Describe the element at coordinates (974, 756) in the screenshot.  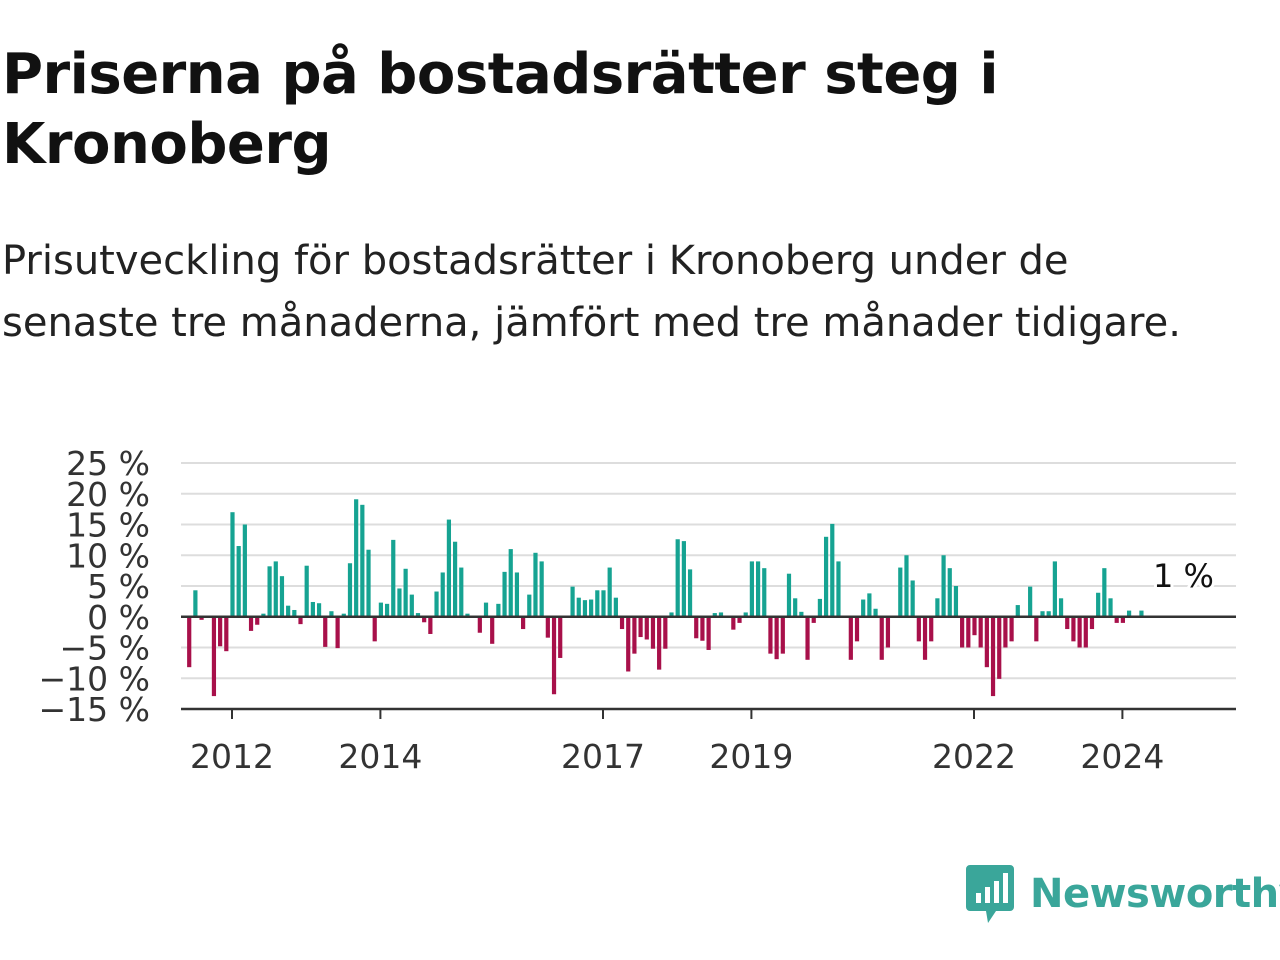
I see `x-tick-label: 2022` at that location.